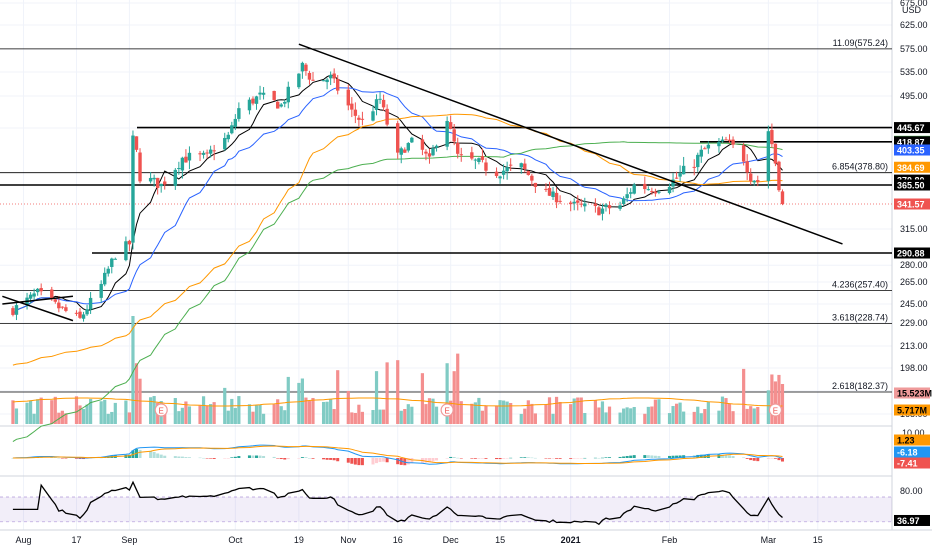 This screenshot has height=550, width=932. Describe the element at coordinates (914, 368) in the screenshot. I see `price-tick-label: 198.00` at that location.